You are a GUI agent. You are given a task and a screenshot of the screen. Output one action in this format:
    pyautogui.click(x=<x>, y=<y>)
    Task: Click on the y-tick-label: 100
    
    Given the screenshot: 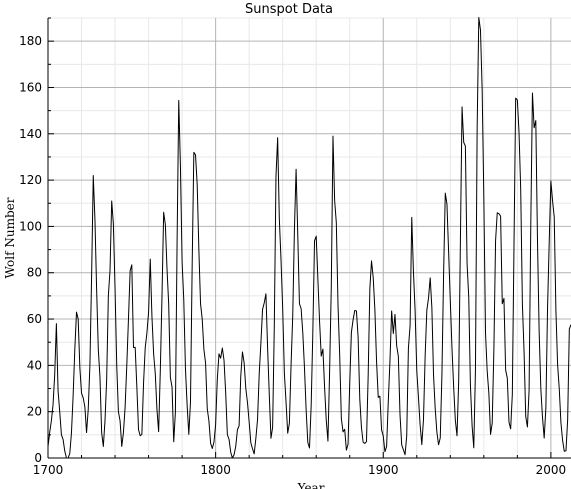 What is the action you would take?
    pyautogui.click(x=30, y=226)
    